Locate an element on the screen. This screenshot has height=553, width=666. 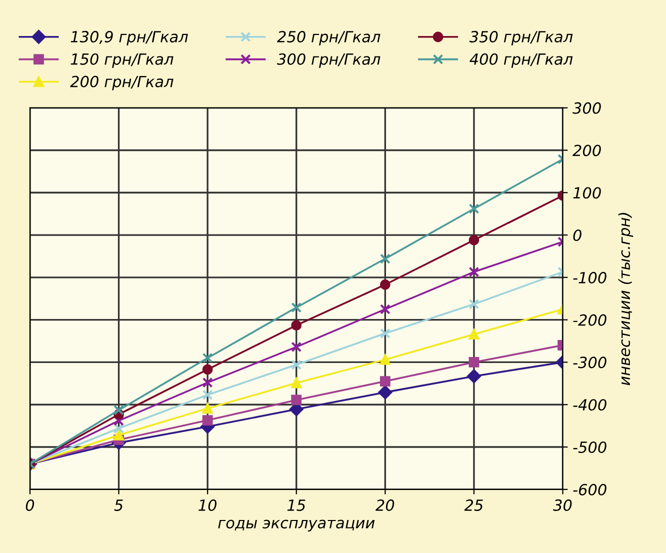
x-tick-label: 0 is located at coordinates (30, 505).